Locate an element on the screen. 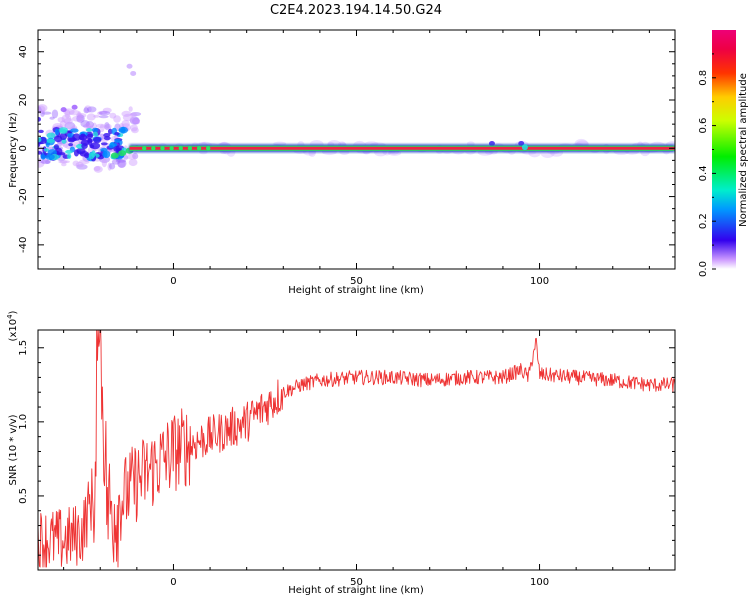 Image resolution: width=750 pixels, height=600 pixels. x-tick-label: 50 is located at coordinates (356, 582).